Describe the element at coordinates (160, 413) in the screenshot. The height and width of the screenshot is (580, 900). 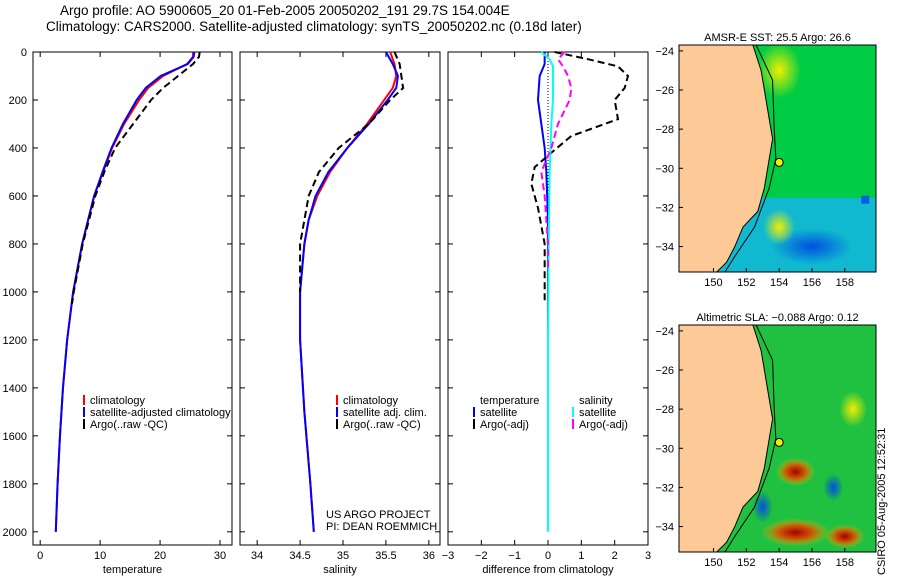
I see `legend-entry: satellite-adjusted climatology` at that location.